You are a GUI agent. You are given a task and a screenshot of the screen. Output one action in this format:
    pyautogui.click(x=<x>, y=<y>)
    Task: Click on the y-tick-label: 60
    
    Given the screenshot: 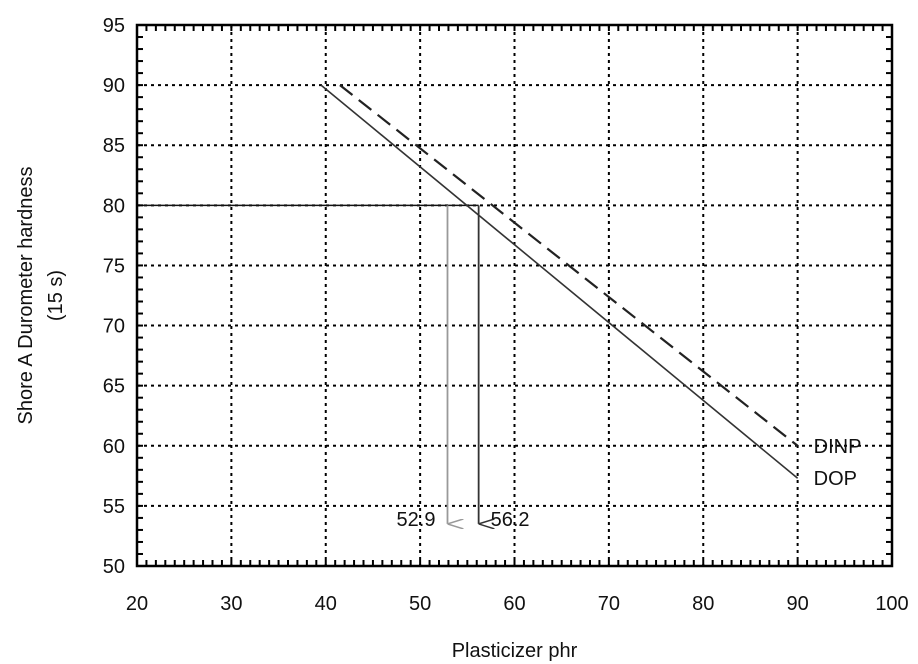 What is the action you would take?
    pyautogui.click(x=114, y=447)
    